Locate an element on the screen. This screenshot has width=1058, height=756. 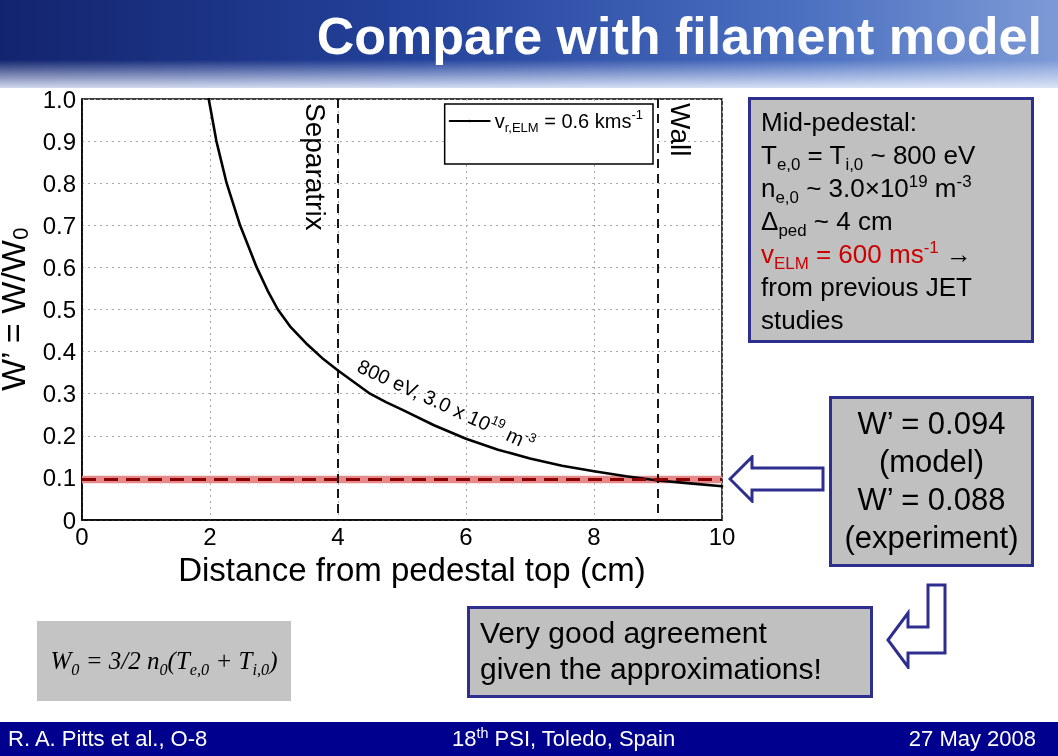
conclusion-box: Very good agreement given the approximations! is located at coordinates (670, 652).